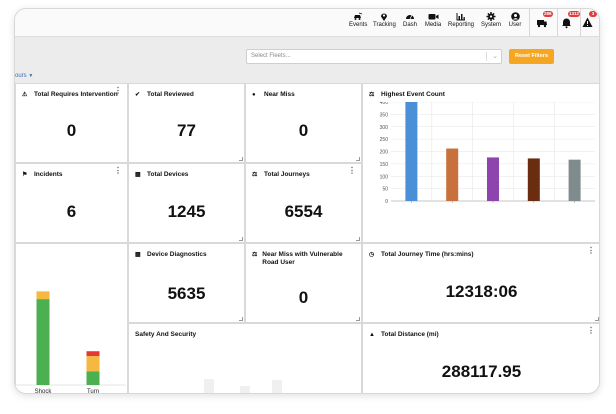  What do you see at coordinates (31, 76) in the screenshot?
I see `caret-down-icon: ▼` at bounding box center [31, 76].